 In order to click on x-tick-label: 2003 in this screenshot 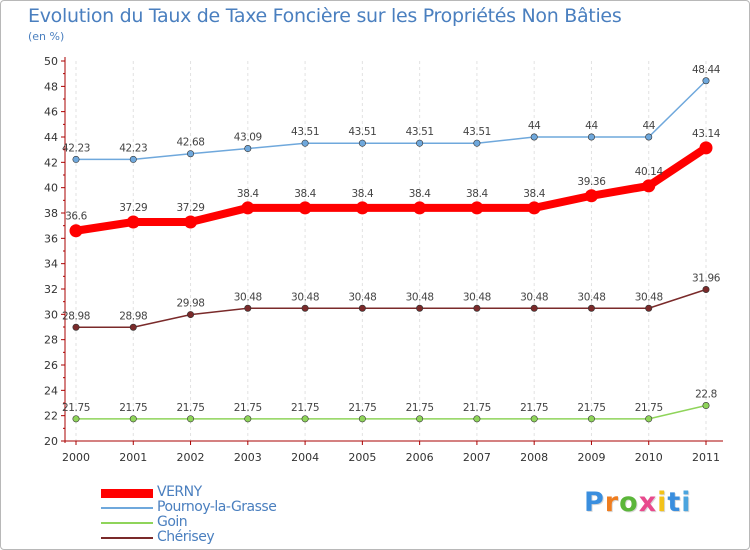, I will do `click(248, 457)`.